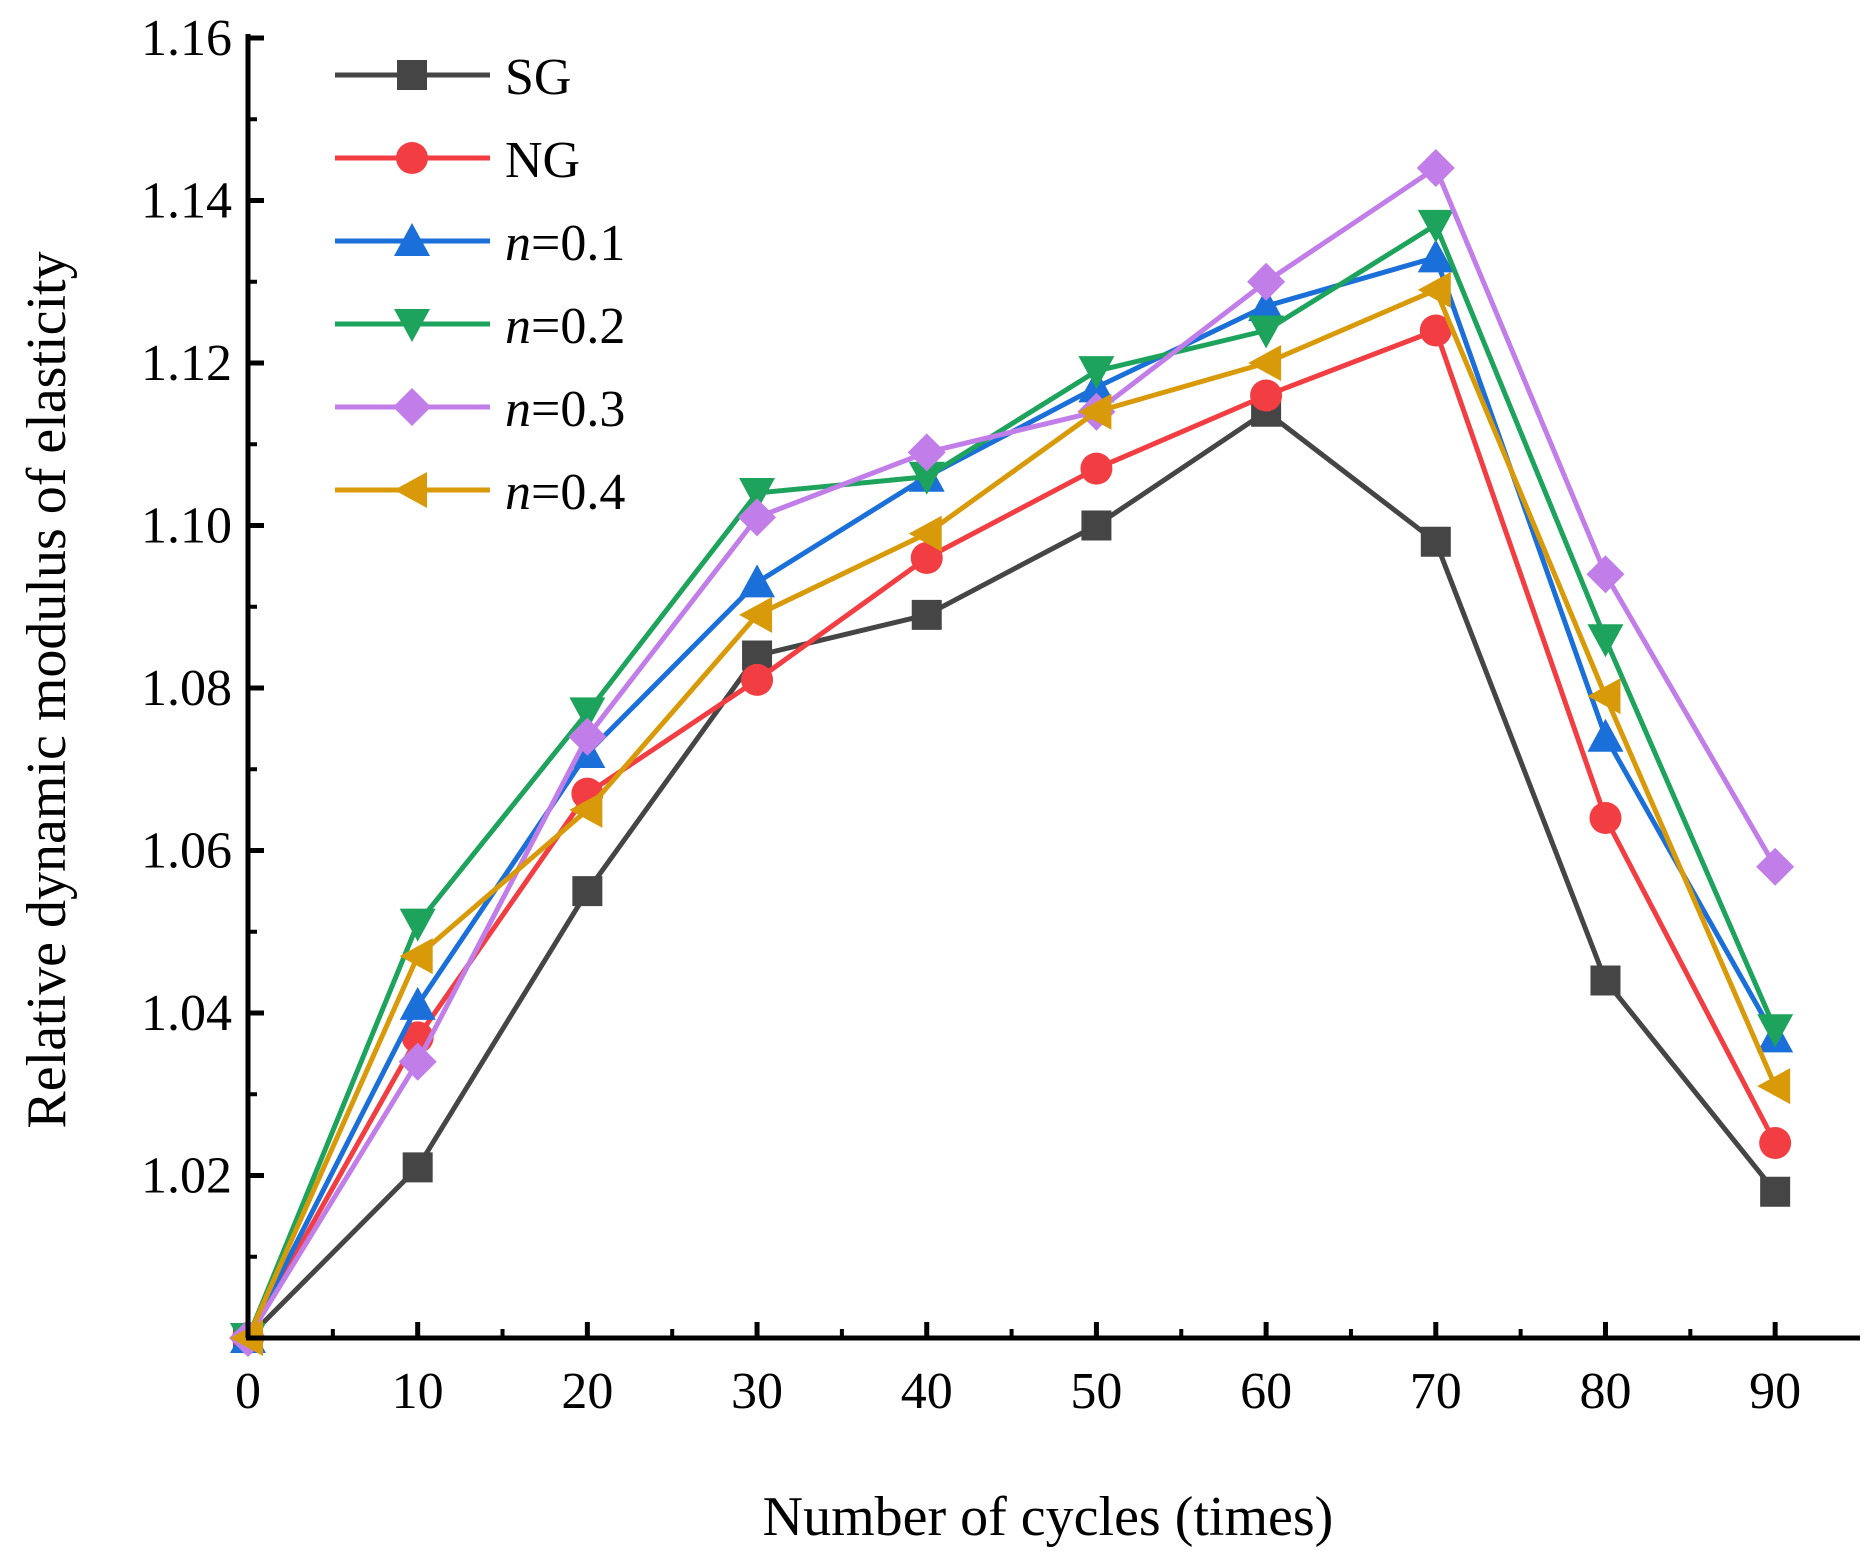  I want to click on y-tick-label: 1.10, so click(186, 526).